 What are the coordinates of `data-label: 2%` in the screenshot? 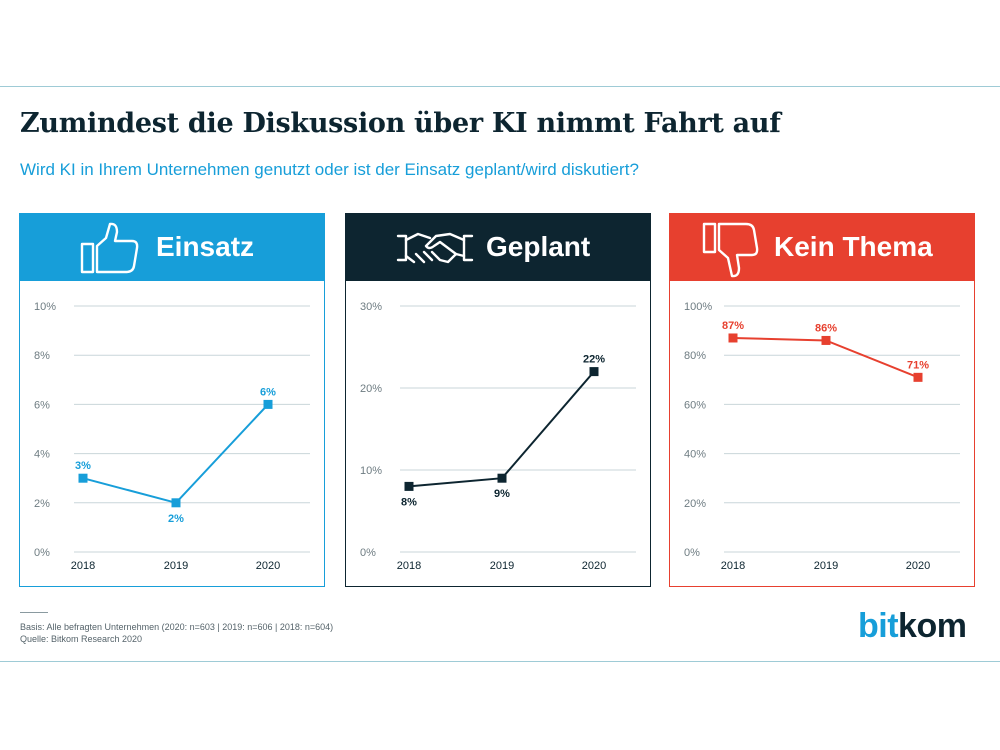 It's located at (176, 519).